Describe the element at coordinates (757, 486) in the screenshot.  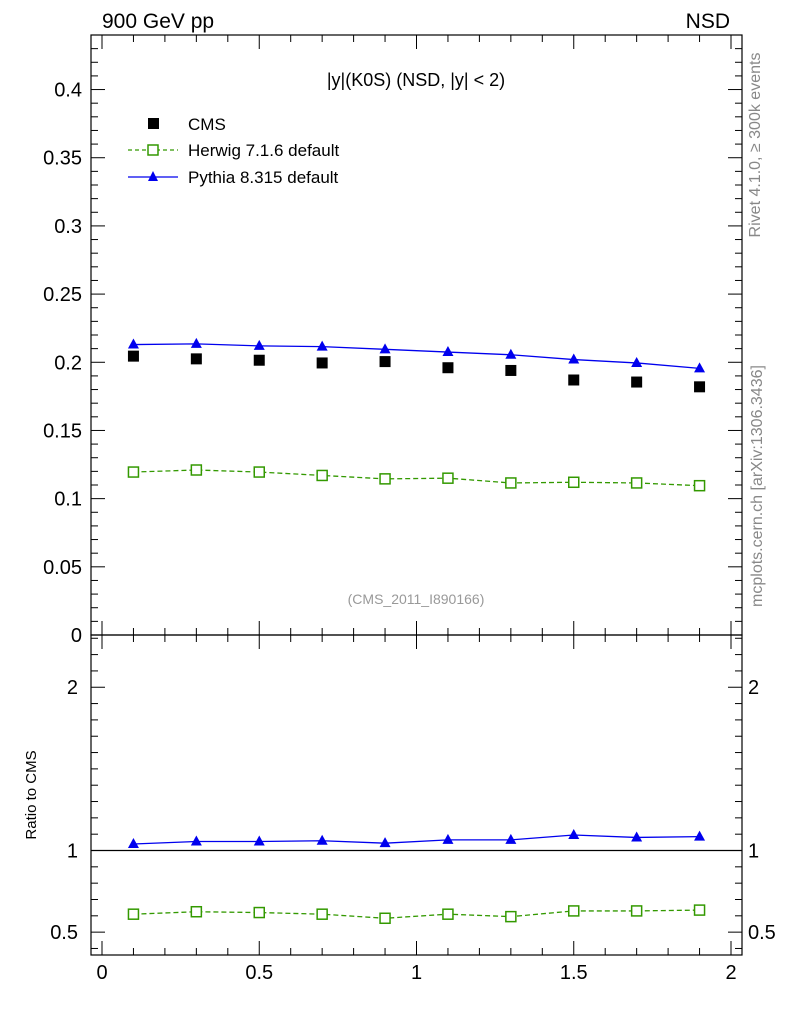
I see `mcplots-reference-label: mcplots.cern.ch [arXiv:1306.3436]` at that location.